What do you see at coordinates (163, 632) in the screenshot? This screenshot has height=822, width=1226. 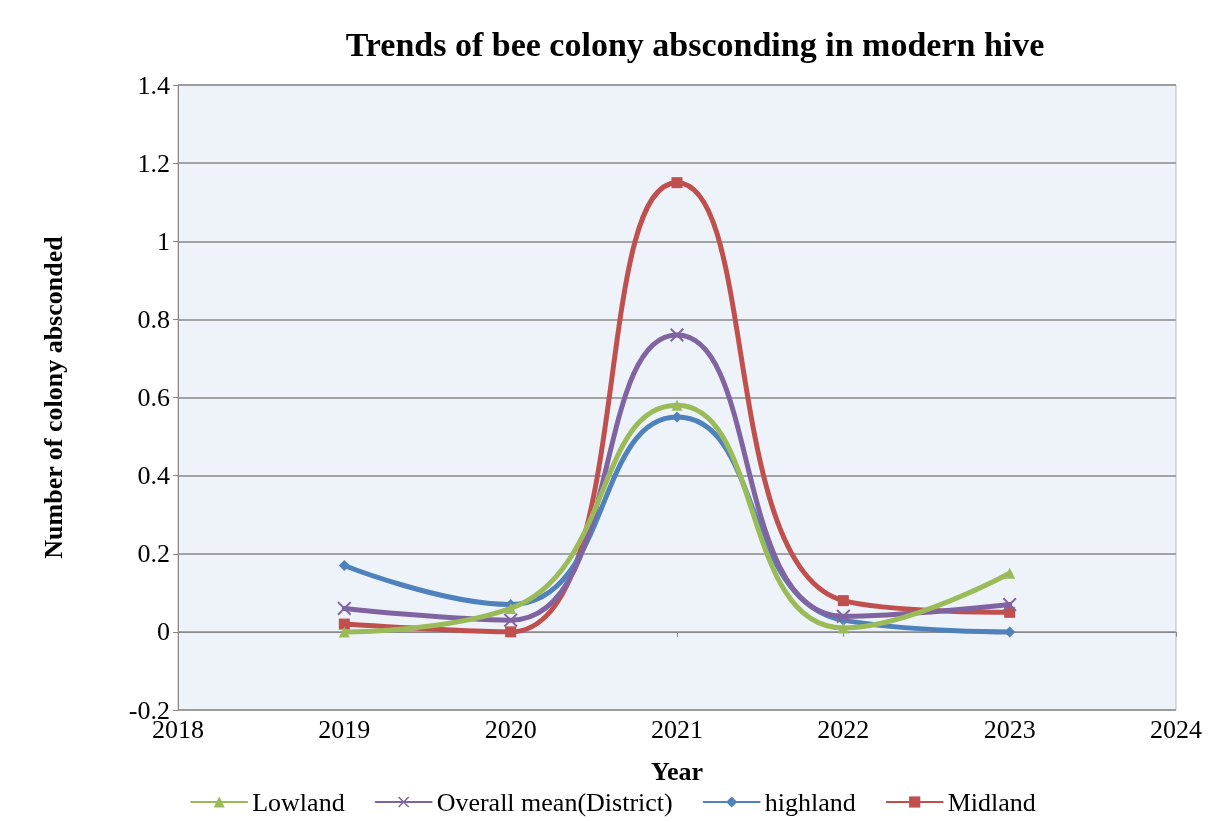 I see `y-tick-label: 0` at bounding box center [163, 632].